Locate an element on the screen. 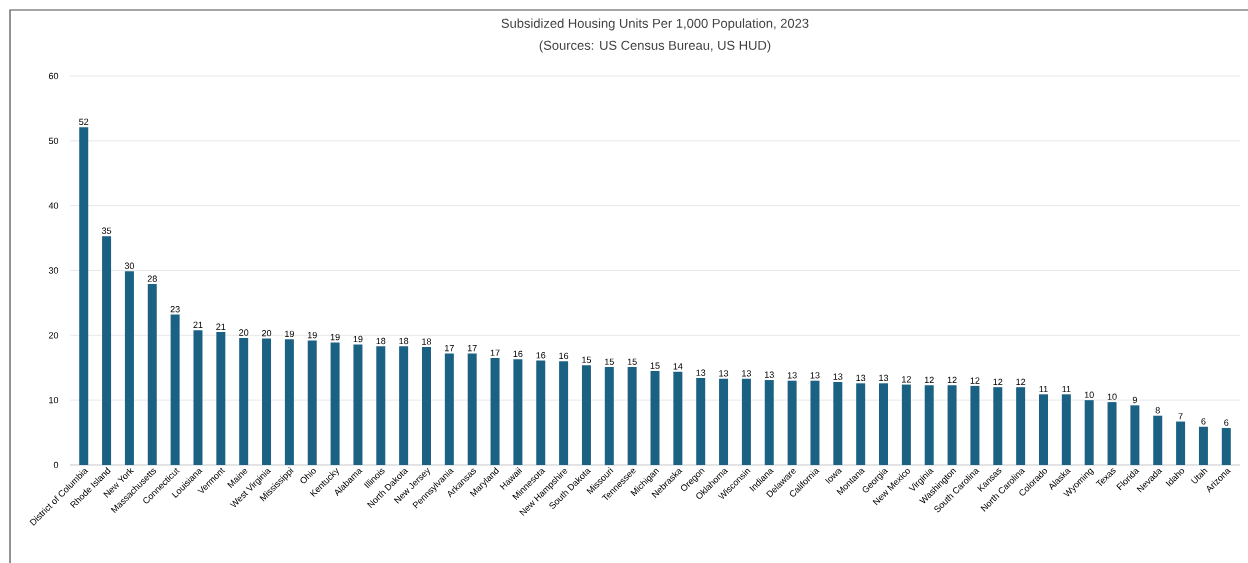 Image resolution: width=1248 pixels, height=563 pixels. y-tick-label: 60 is located at coordinates (53, 76).